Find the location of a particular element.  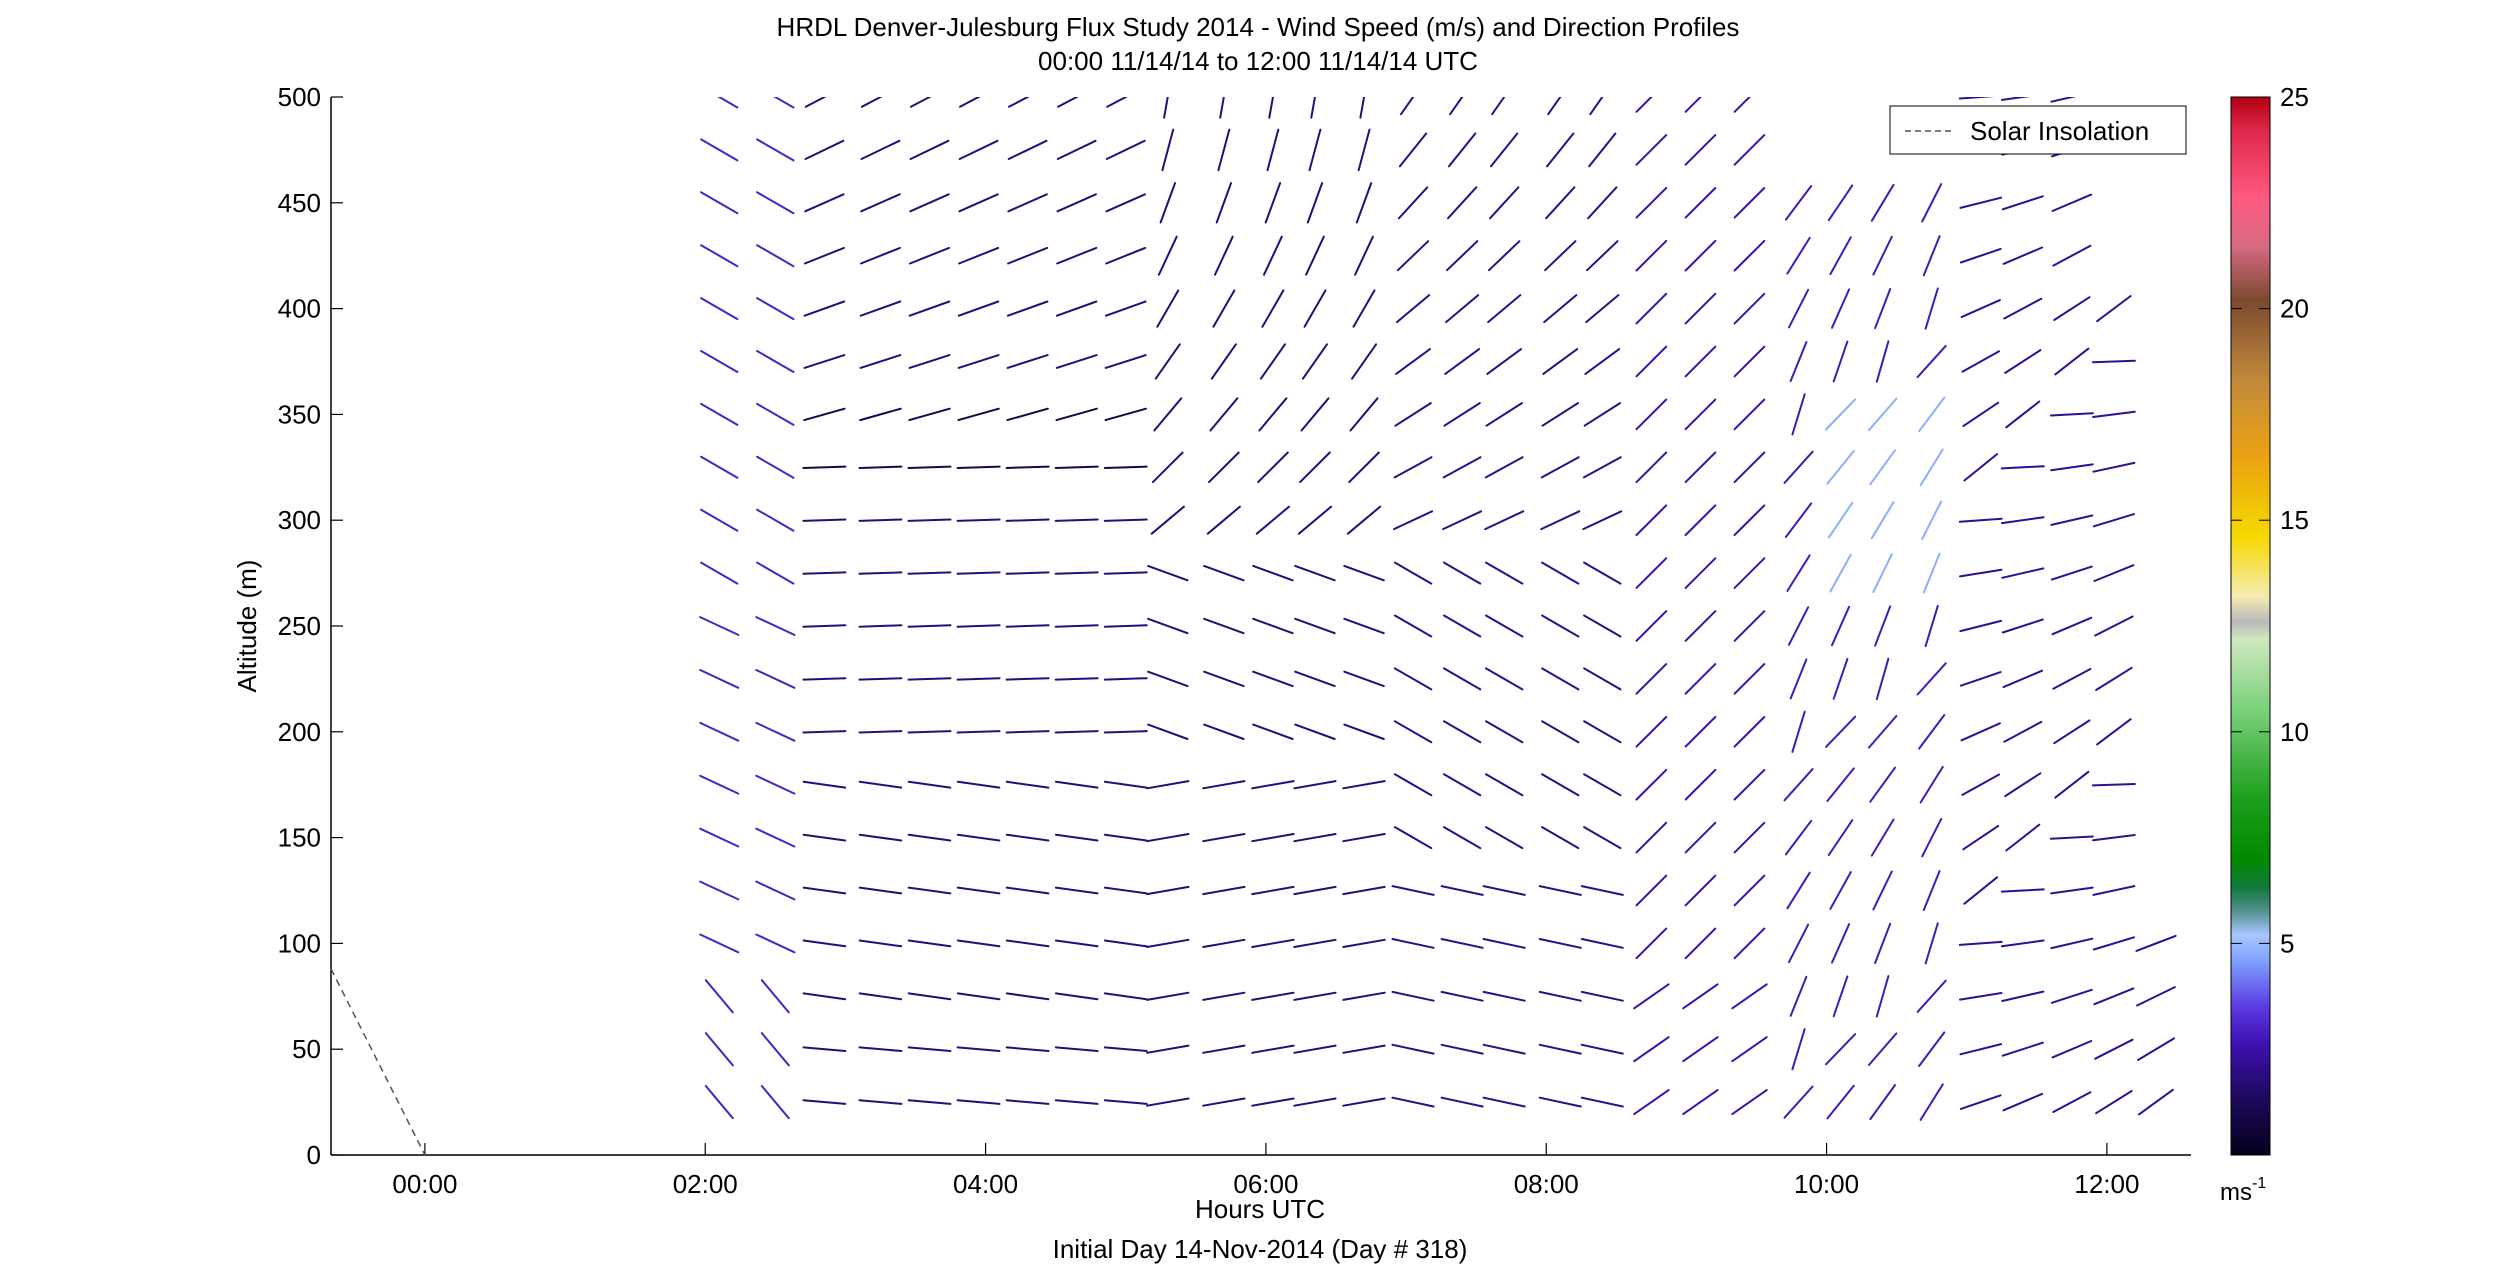

x-tick-label: 12:00 is located at coordinates (2106, 1184).